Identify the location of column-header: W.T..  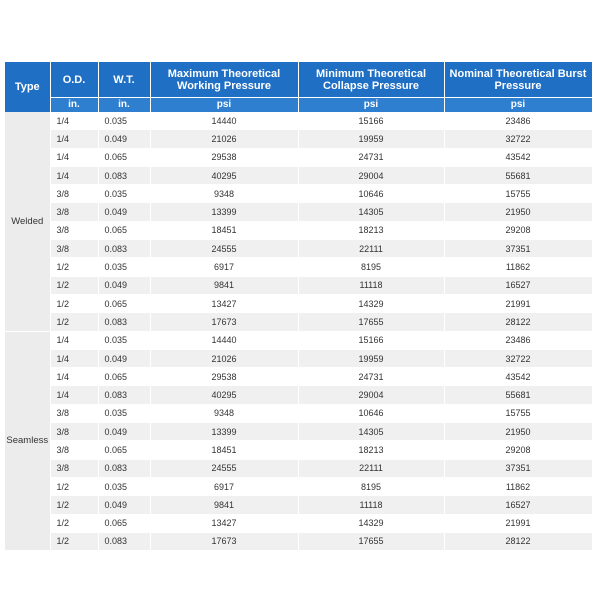
(124, 80).